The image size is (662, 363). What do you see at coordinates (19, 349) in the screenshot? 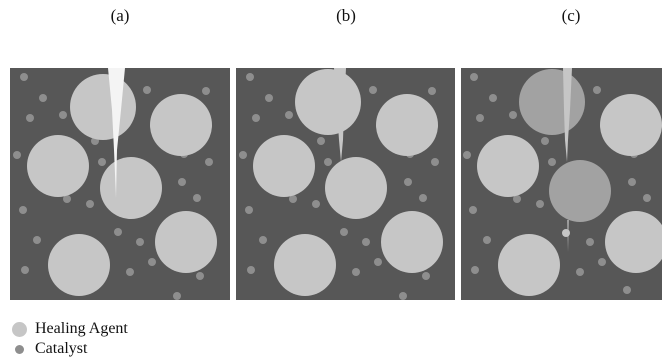
I see `catalyst-swatch-icon` at bounding box center [19, 349].